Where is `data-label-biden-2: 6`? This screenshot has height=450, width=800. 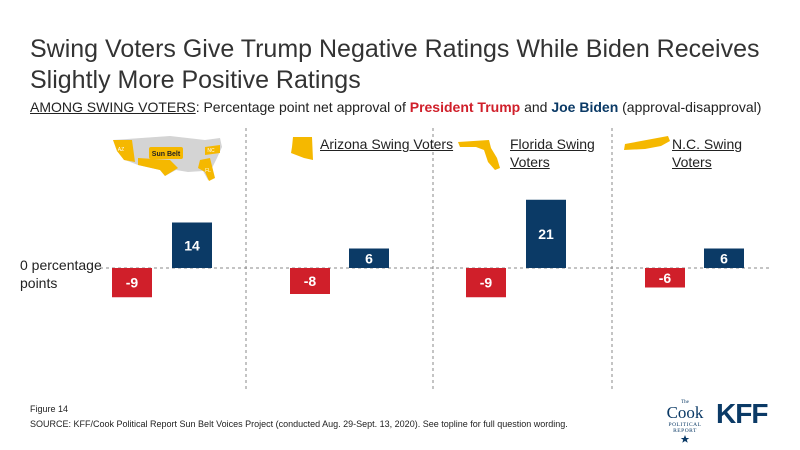 data-label-biden-2: 6 is located at coordinates (369, 258).